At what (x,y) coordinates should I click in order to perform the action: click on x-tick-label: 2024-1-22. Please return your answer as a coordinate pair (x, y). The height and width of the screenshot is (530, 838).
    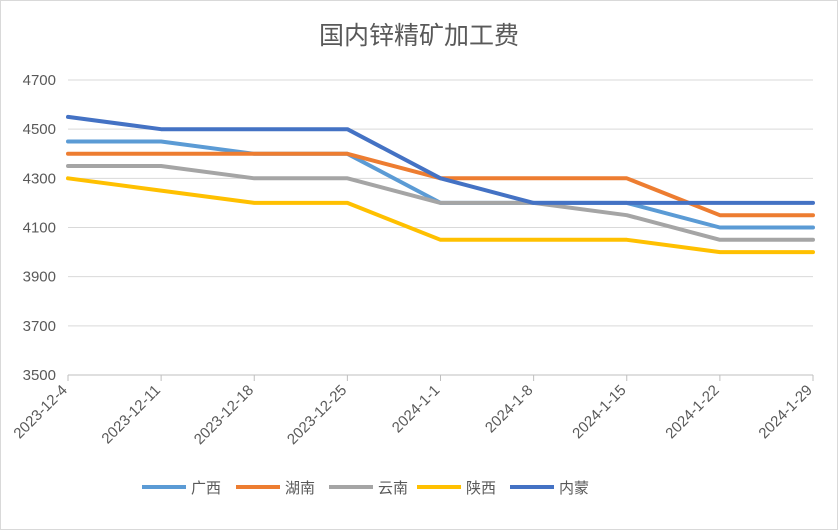
    Looking at the image, I should click on (692, 412).